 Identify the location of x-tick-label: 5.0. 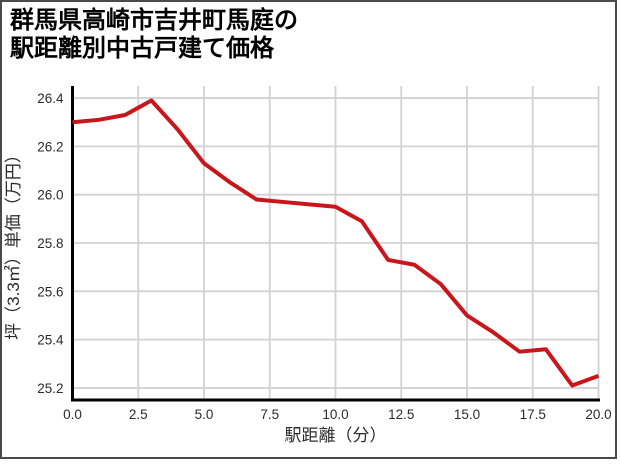
(204, 414).